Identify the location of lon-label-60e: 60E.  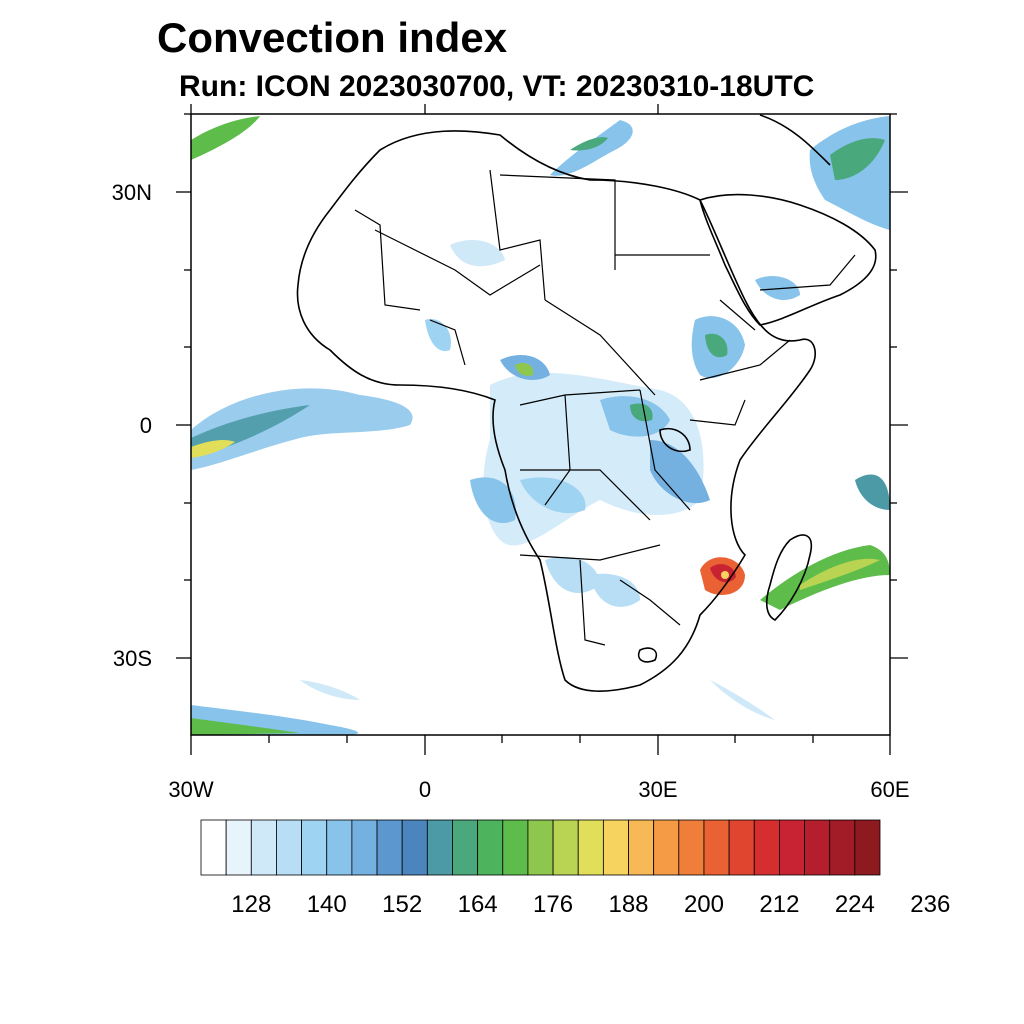
(889, 789).